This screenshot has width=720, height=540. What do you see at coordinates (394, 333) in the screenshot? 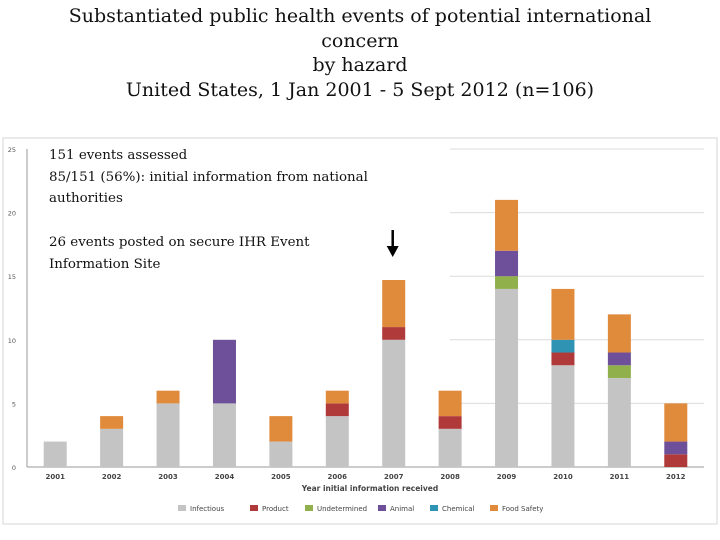
I see `bar-segment-product-2007` at bounding box center [394, 333].